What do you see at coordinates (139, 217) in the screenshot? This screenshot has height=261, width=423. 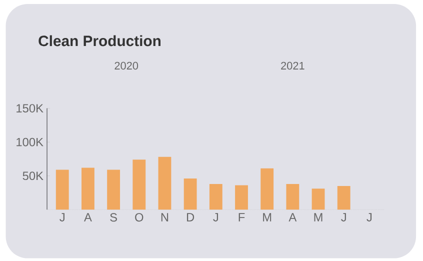 I see `x-tick-label: O` at bounding box center [139, 217].